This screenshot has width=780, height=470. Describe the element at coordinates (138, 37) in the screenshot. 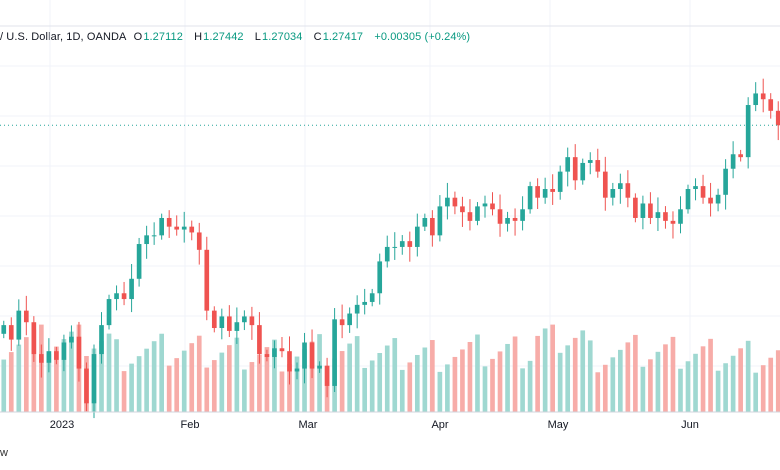

I see `open-label: O` at that location.